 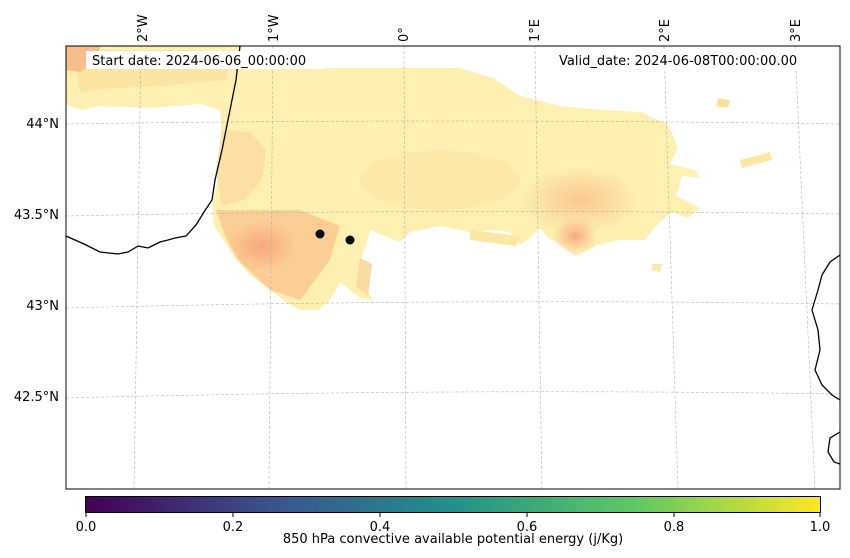 What do you see at coordinates (274, 28) in the screenshot?
I see `lon-label: 1°W` at bounding box center [274, 28].